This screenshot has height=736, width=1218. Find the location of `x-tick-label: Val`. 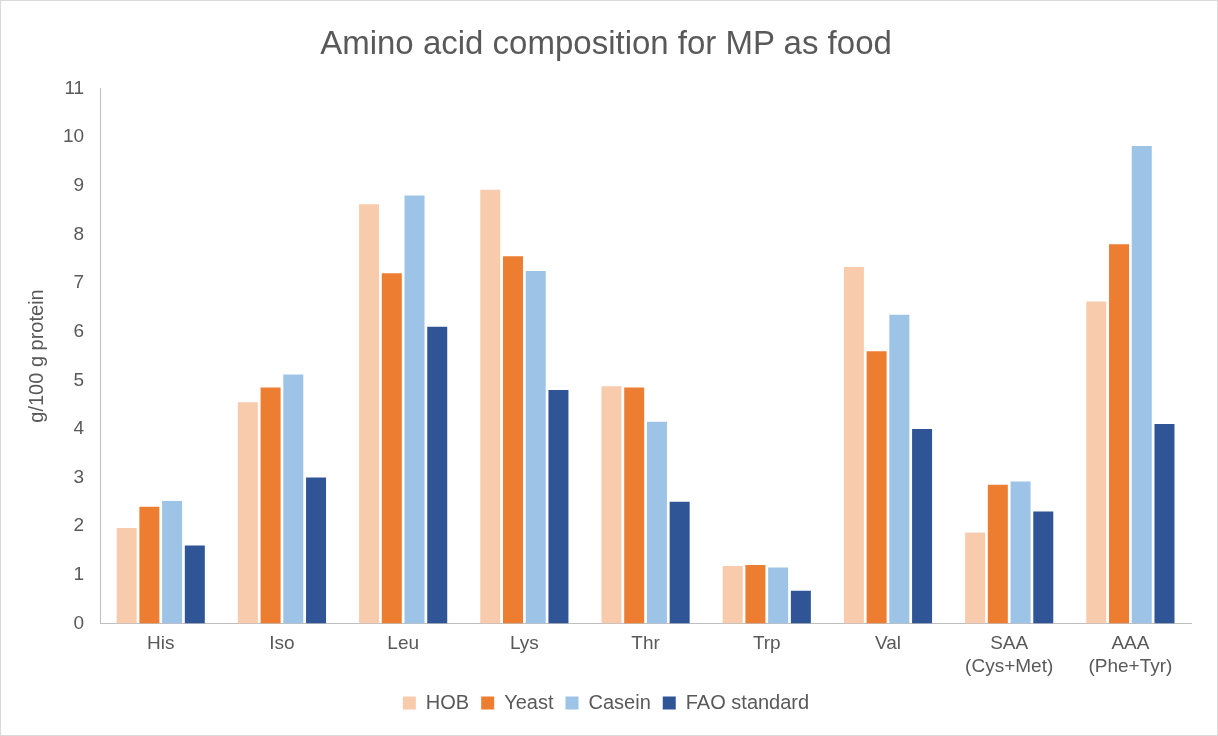

x-tick-label: Val is located at coordinates (888, 643).